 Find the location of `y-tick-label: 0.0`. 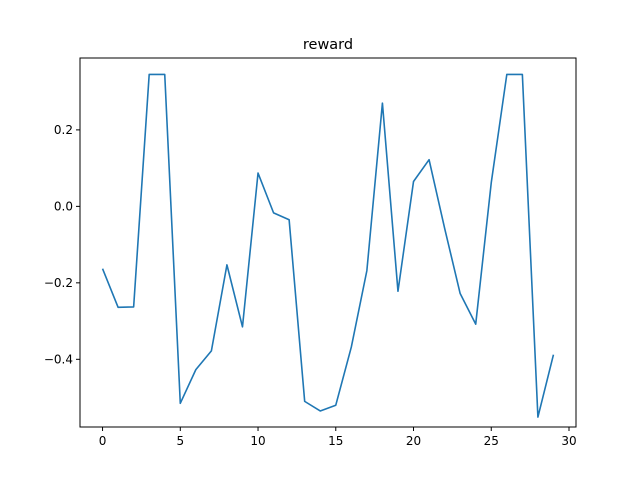

y-tick-label: 0.0 is located at coordinates (63, 206).